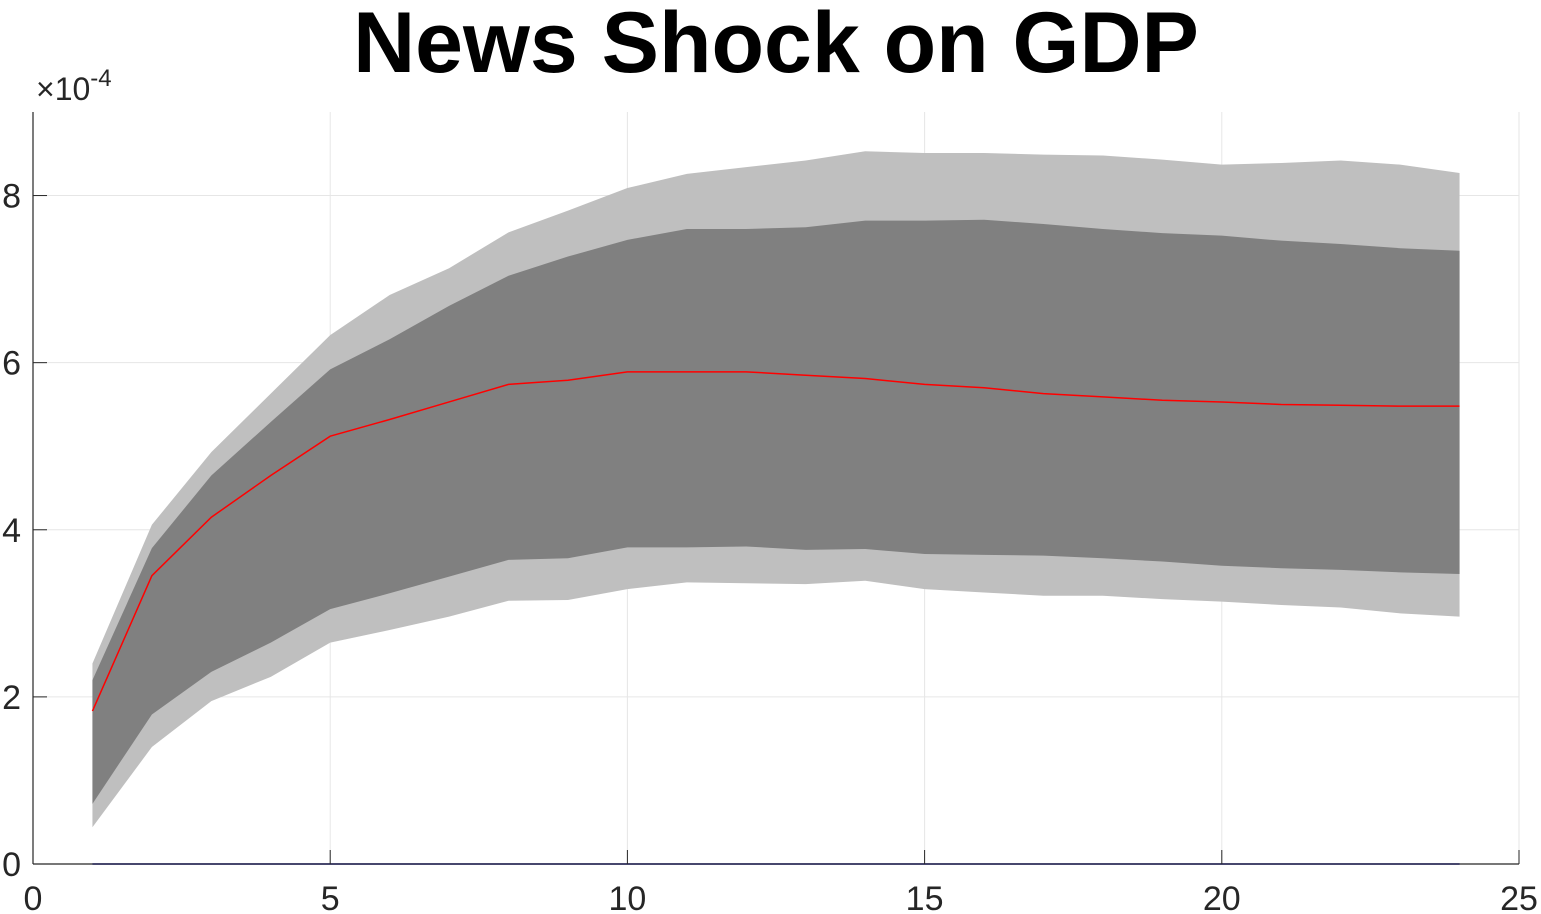 This screenshot has width=1541, height=914. What do you see at coordinates (1519, 897) in the screenshot?
I see `x-tick-label: 25` at bounding box center [1519, 897].